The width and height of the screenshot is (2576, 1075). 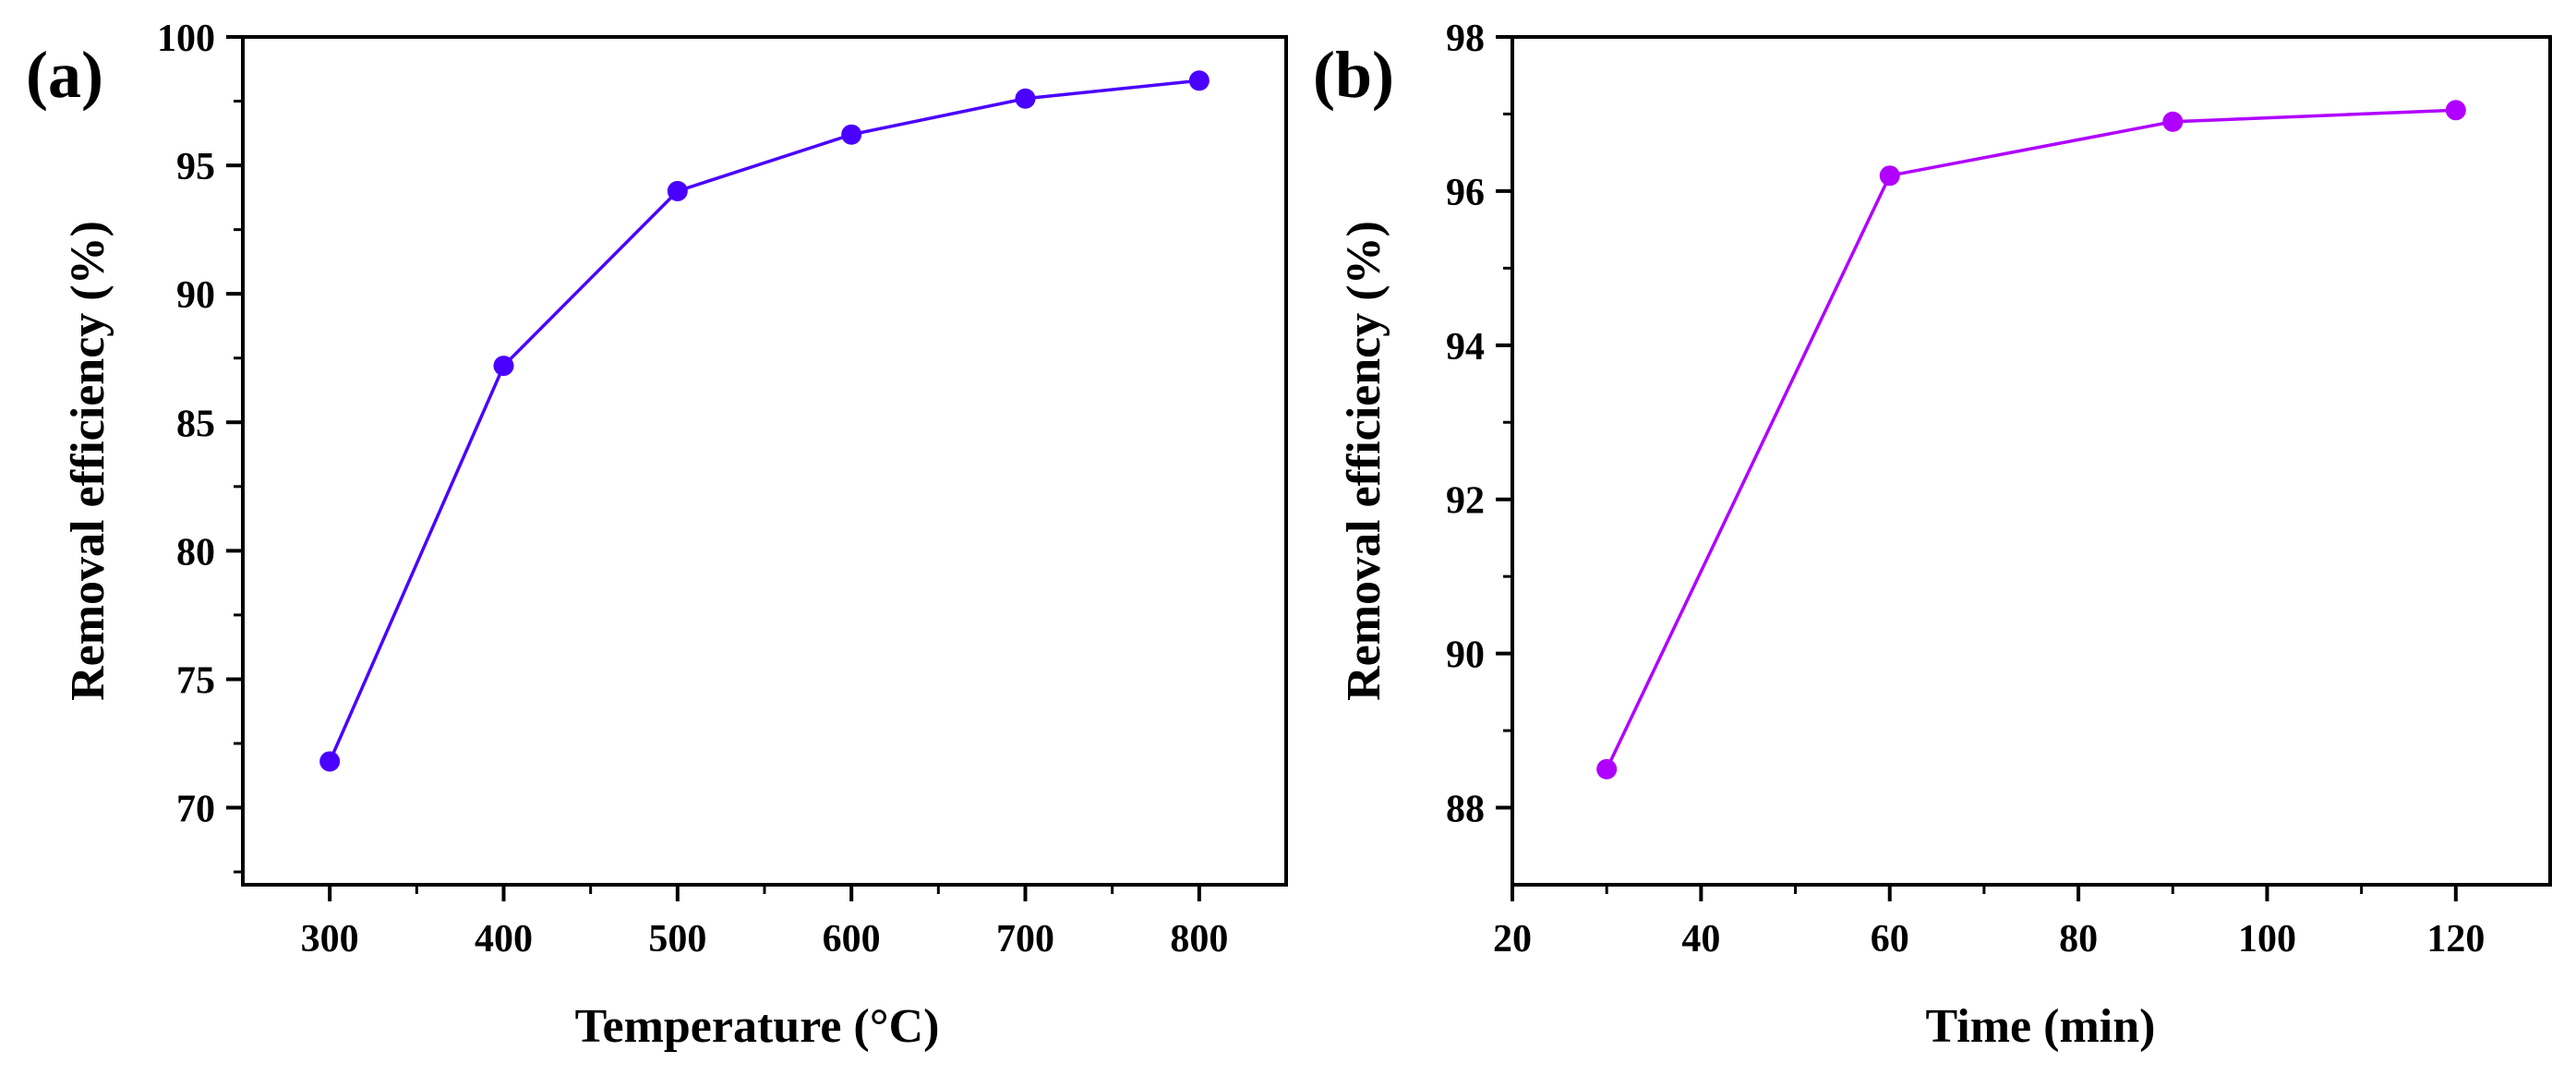 What do you see at coordinates (195, 552) in the screenshot?
I see `y-tick-label: 80` at bounding box center [195, 552].